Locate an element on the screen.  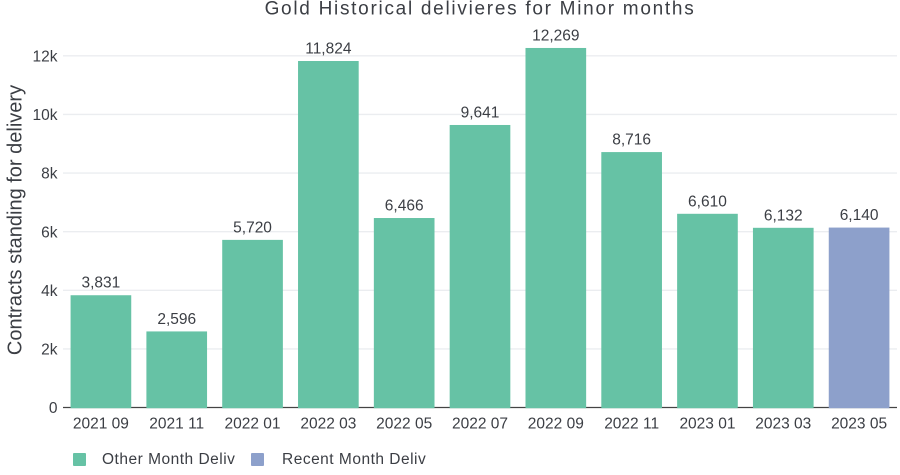
legend-swatch-other-month-deliv is located at coordinates (79, 459).